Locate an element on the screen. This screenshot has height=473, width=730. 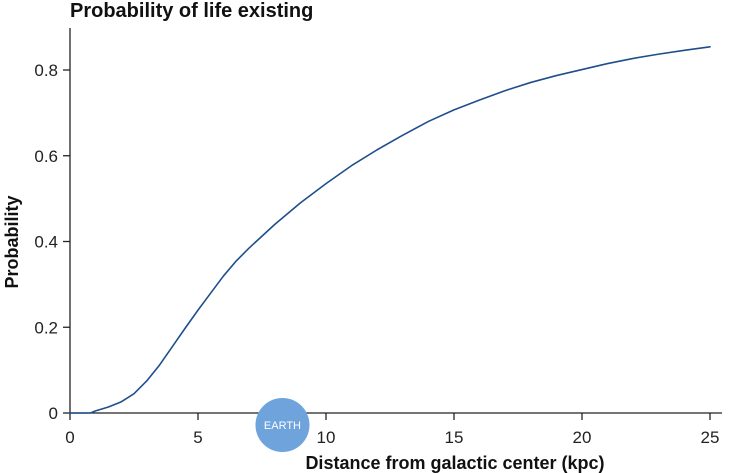
x-tick-label: 0 is located at coordinates (69, 437).